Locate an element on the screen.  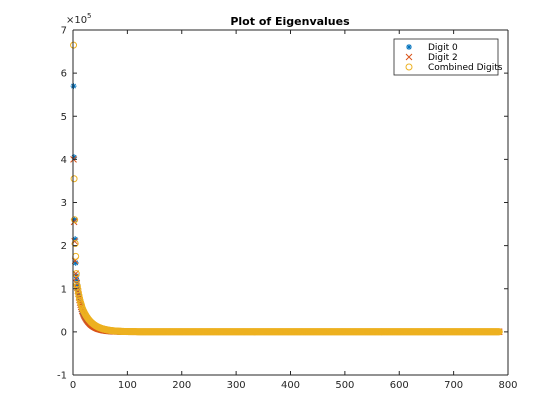
x-tick-label: 200 is located at coordinates (181, 385).